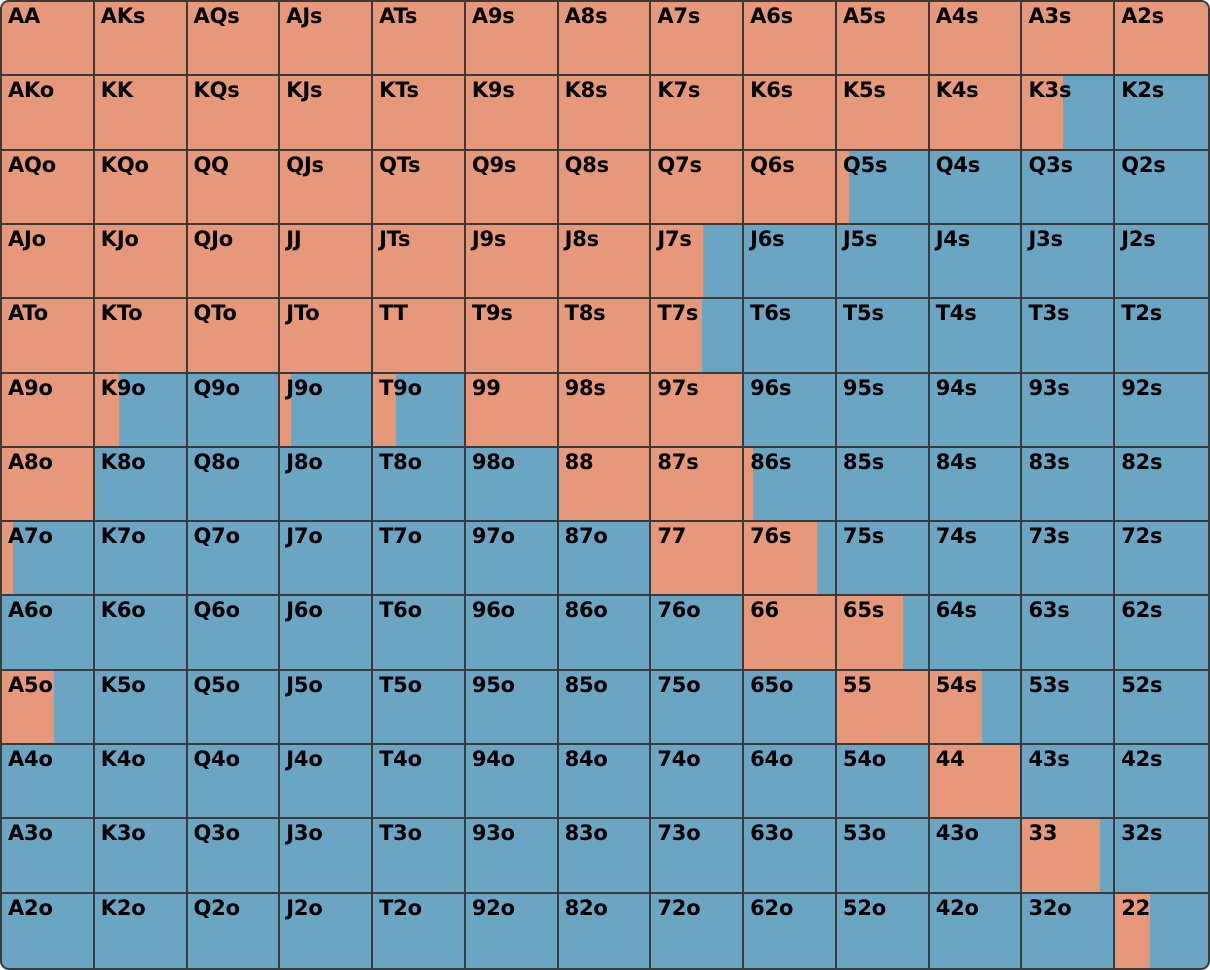 The height and width of the screenshot is (970, 1210). What do you see at coordinates (48, 708) in the screenshot?
I see `range-cell-a5o: A5o` at bounding box center [48, 708].